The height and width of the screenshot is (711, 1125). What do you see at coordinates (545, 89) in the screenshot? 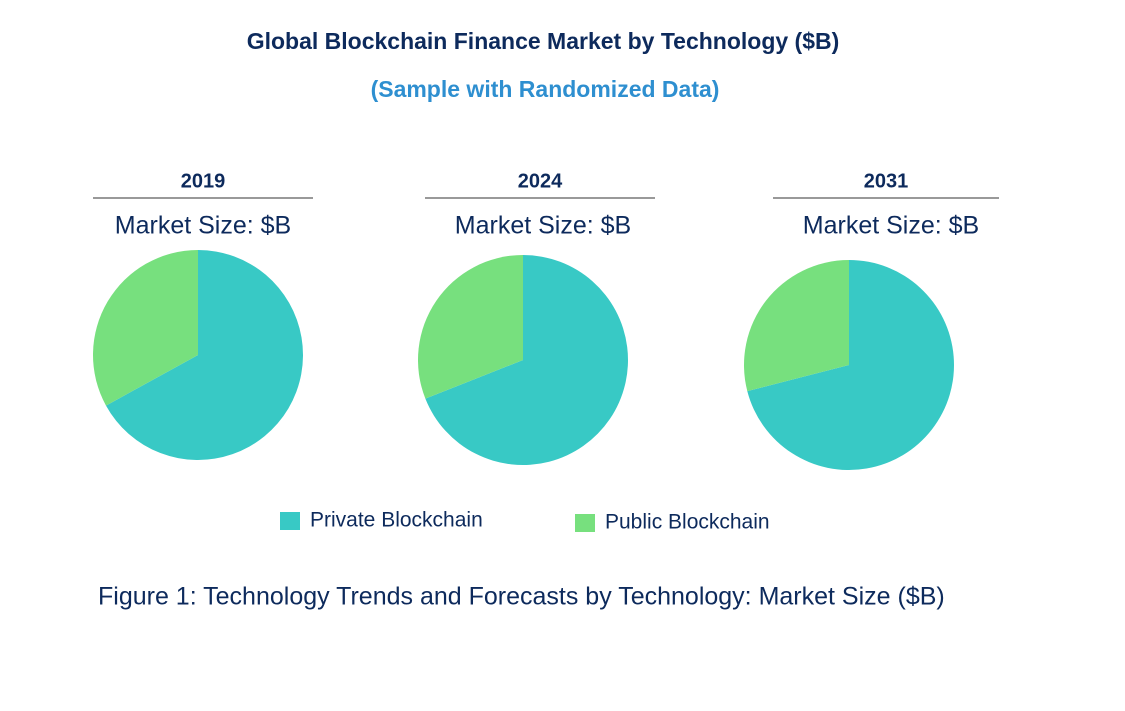
I see `chart-subtitle: (Sample with Randomized Data)` at bounding box center [545, 89].